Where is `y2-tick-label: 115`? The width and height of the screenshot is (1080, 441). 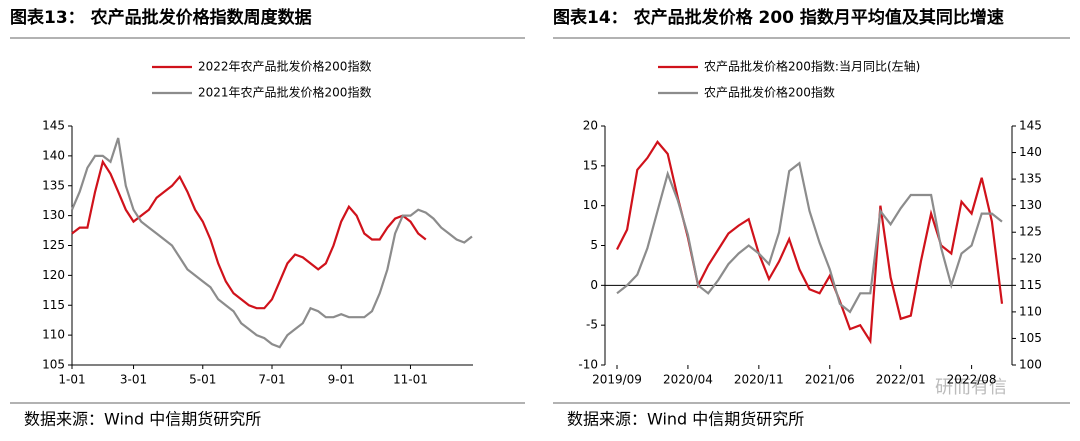
y2-tick-label: 115 is located at coordinates (1030, 285).